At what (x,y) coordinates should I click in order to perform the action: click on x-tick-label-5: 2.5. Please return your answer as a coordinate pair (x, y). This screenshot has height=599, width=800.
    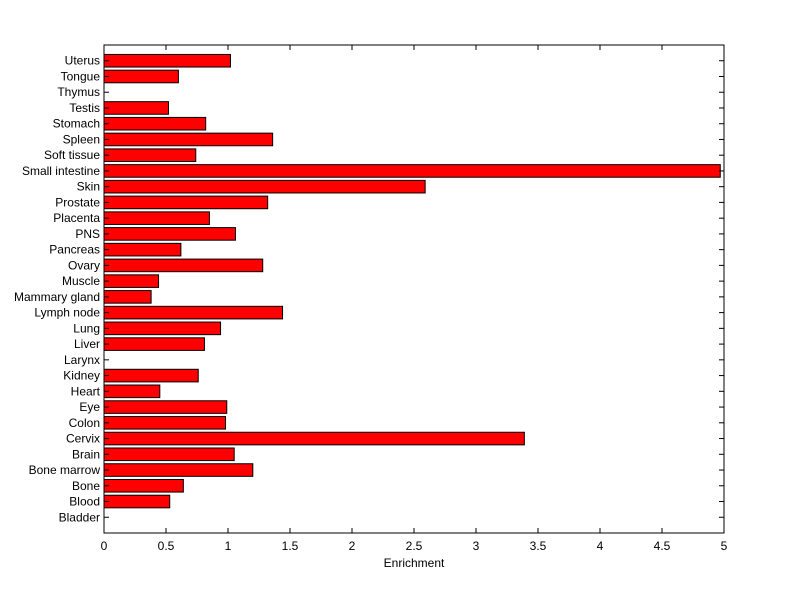
    Looking at the image, I should click on (414, 546).